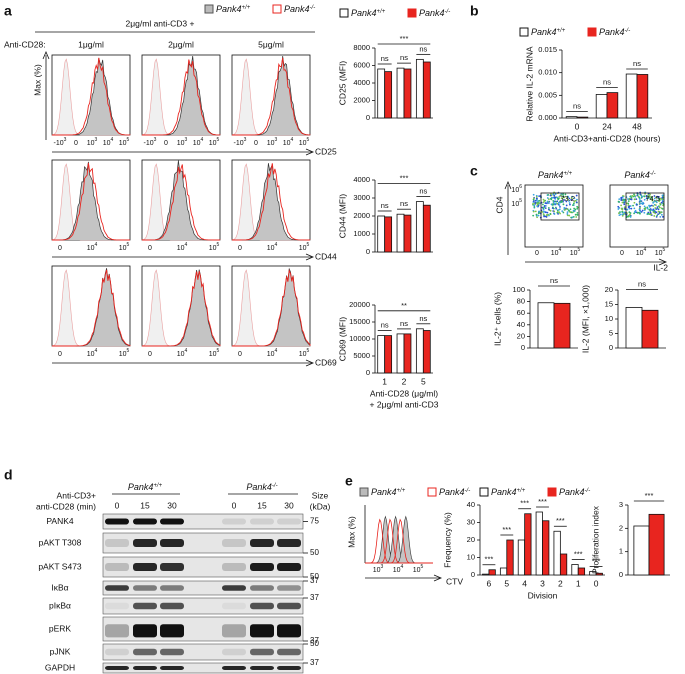 The height and width of the screenshot is (674, 685). Describe the element at coordinates (240, 142) in the screenshot. I see `tick-label: -103` at that location.